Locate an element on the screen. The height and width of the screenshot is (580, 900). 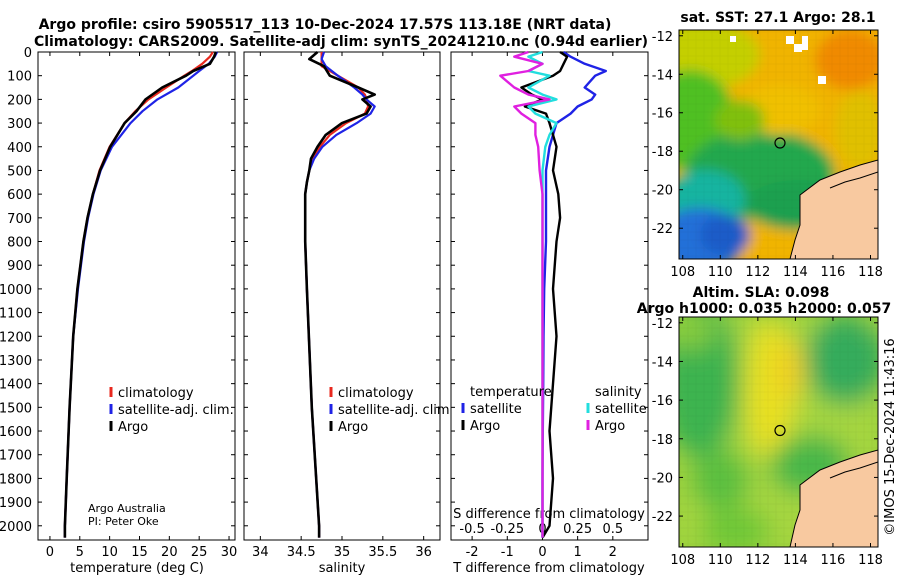
temperature-ytick-label: 1000 is located at coordinates (16, 290).